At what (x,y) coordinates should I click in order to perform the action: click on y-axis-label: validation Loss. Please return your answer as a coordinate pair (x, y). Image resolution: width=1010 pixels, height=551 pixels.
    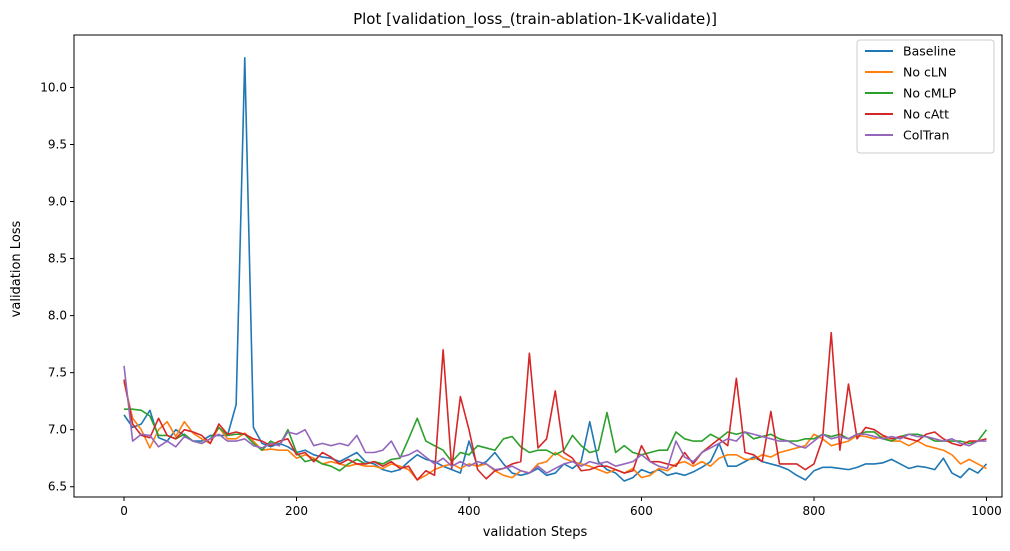
    Looking at the image, I should click on (16, 268).